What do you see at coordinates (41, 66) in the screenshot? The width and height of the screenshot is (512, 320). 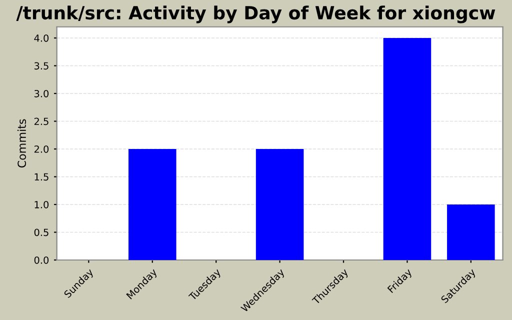 I see `y-tick-label: 3.5` at bounding box center [41, 66].